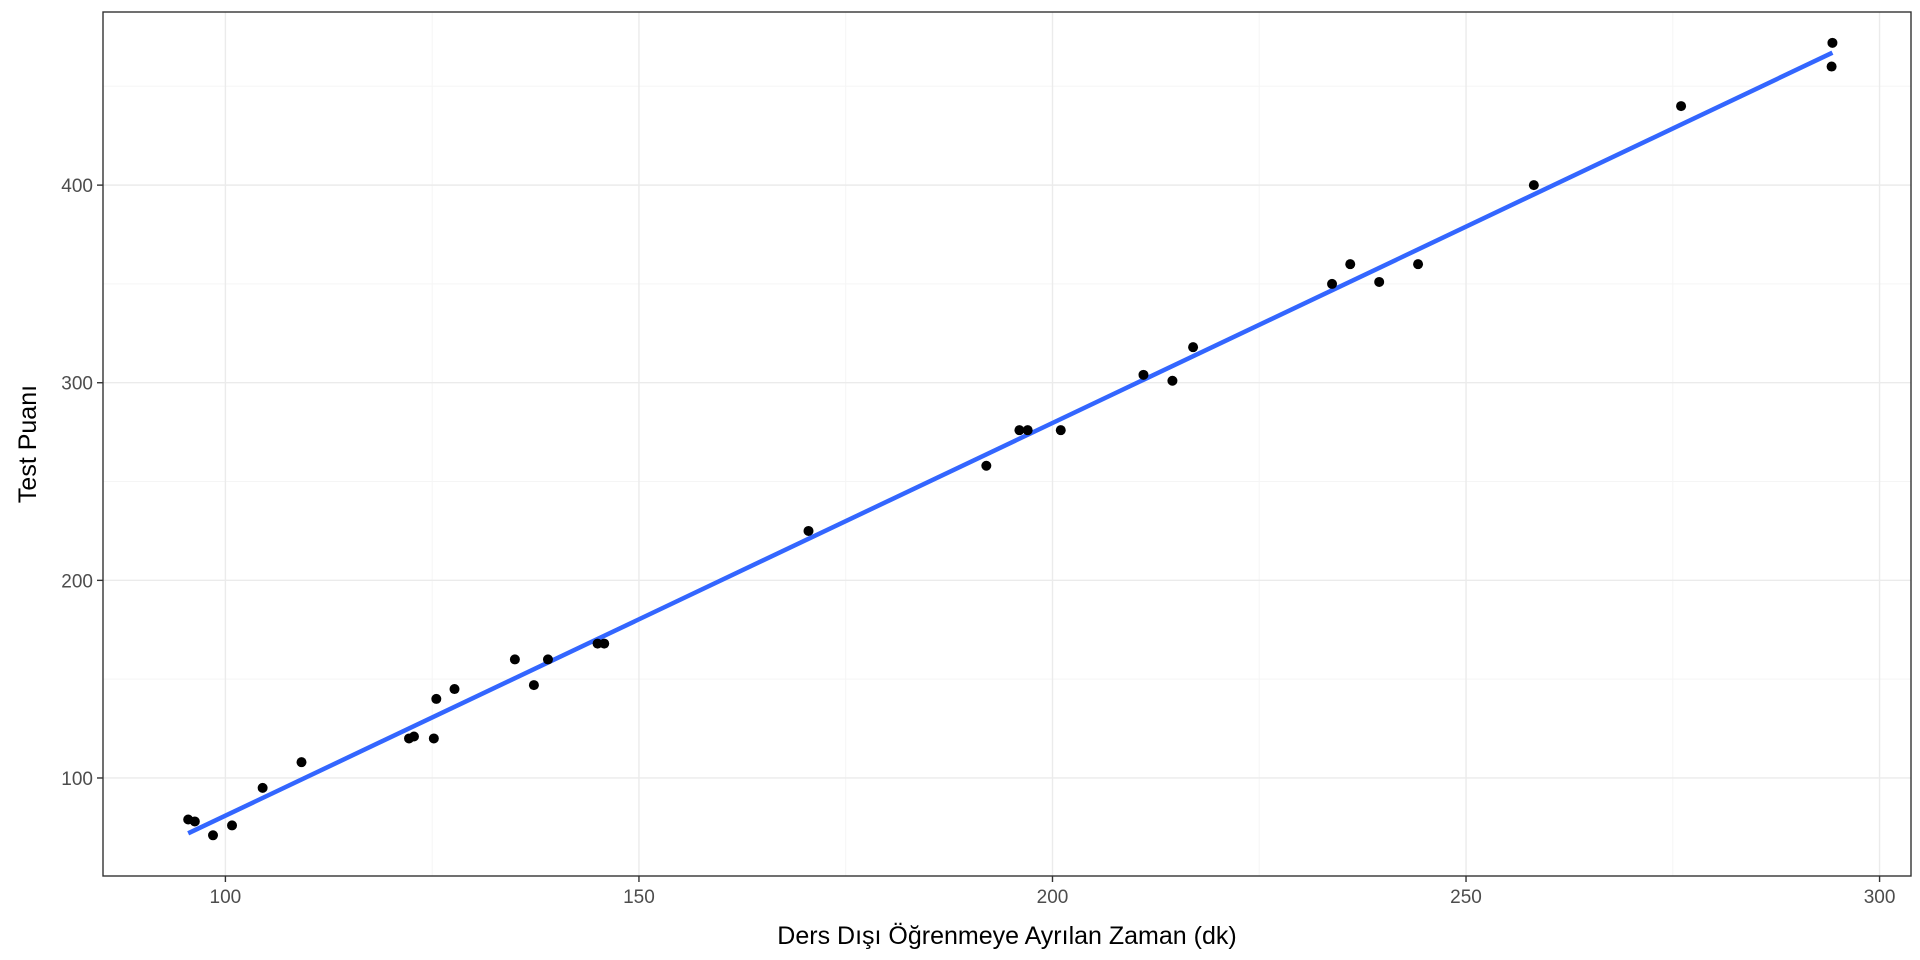 The height and width of the screenshot is (960, 1920). Describe the element at coordinates (1466, 897) in the screenshot. I see `x-tick-label: 250` at that location.